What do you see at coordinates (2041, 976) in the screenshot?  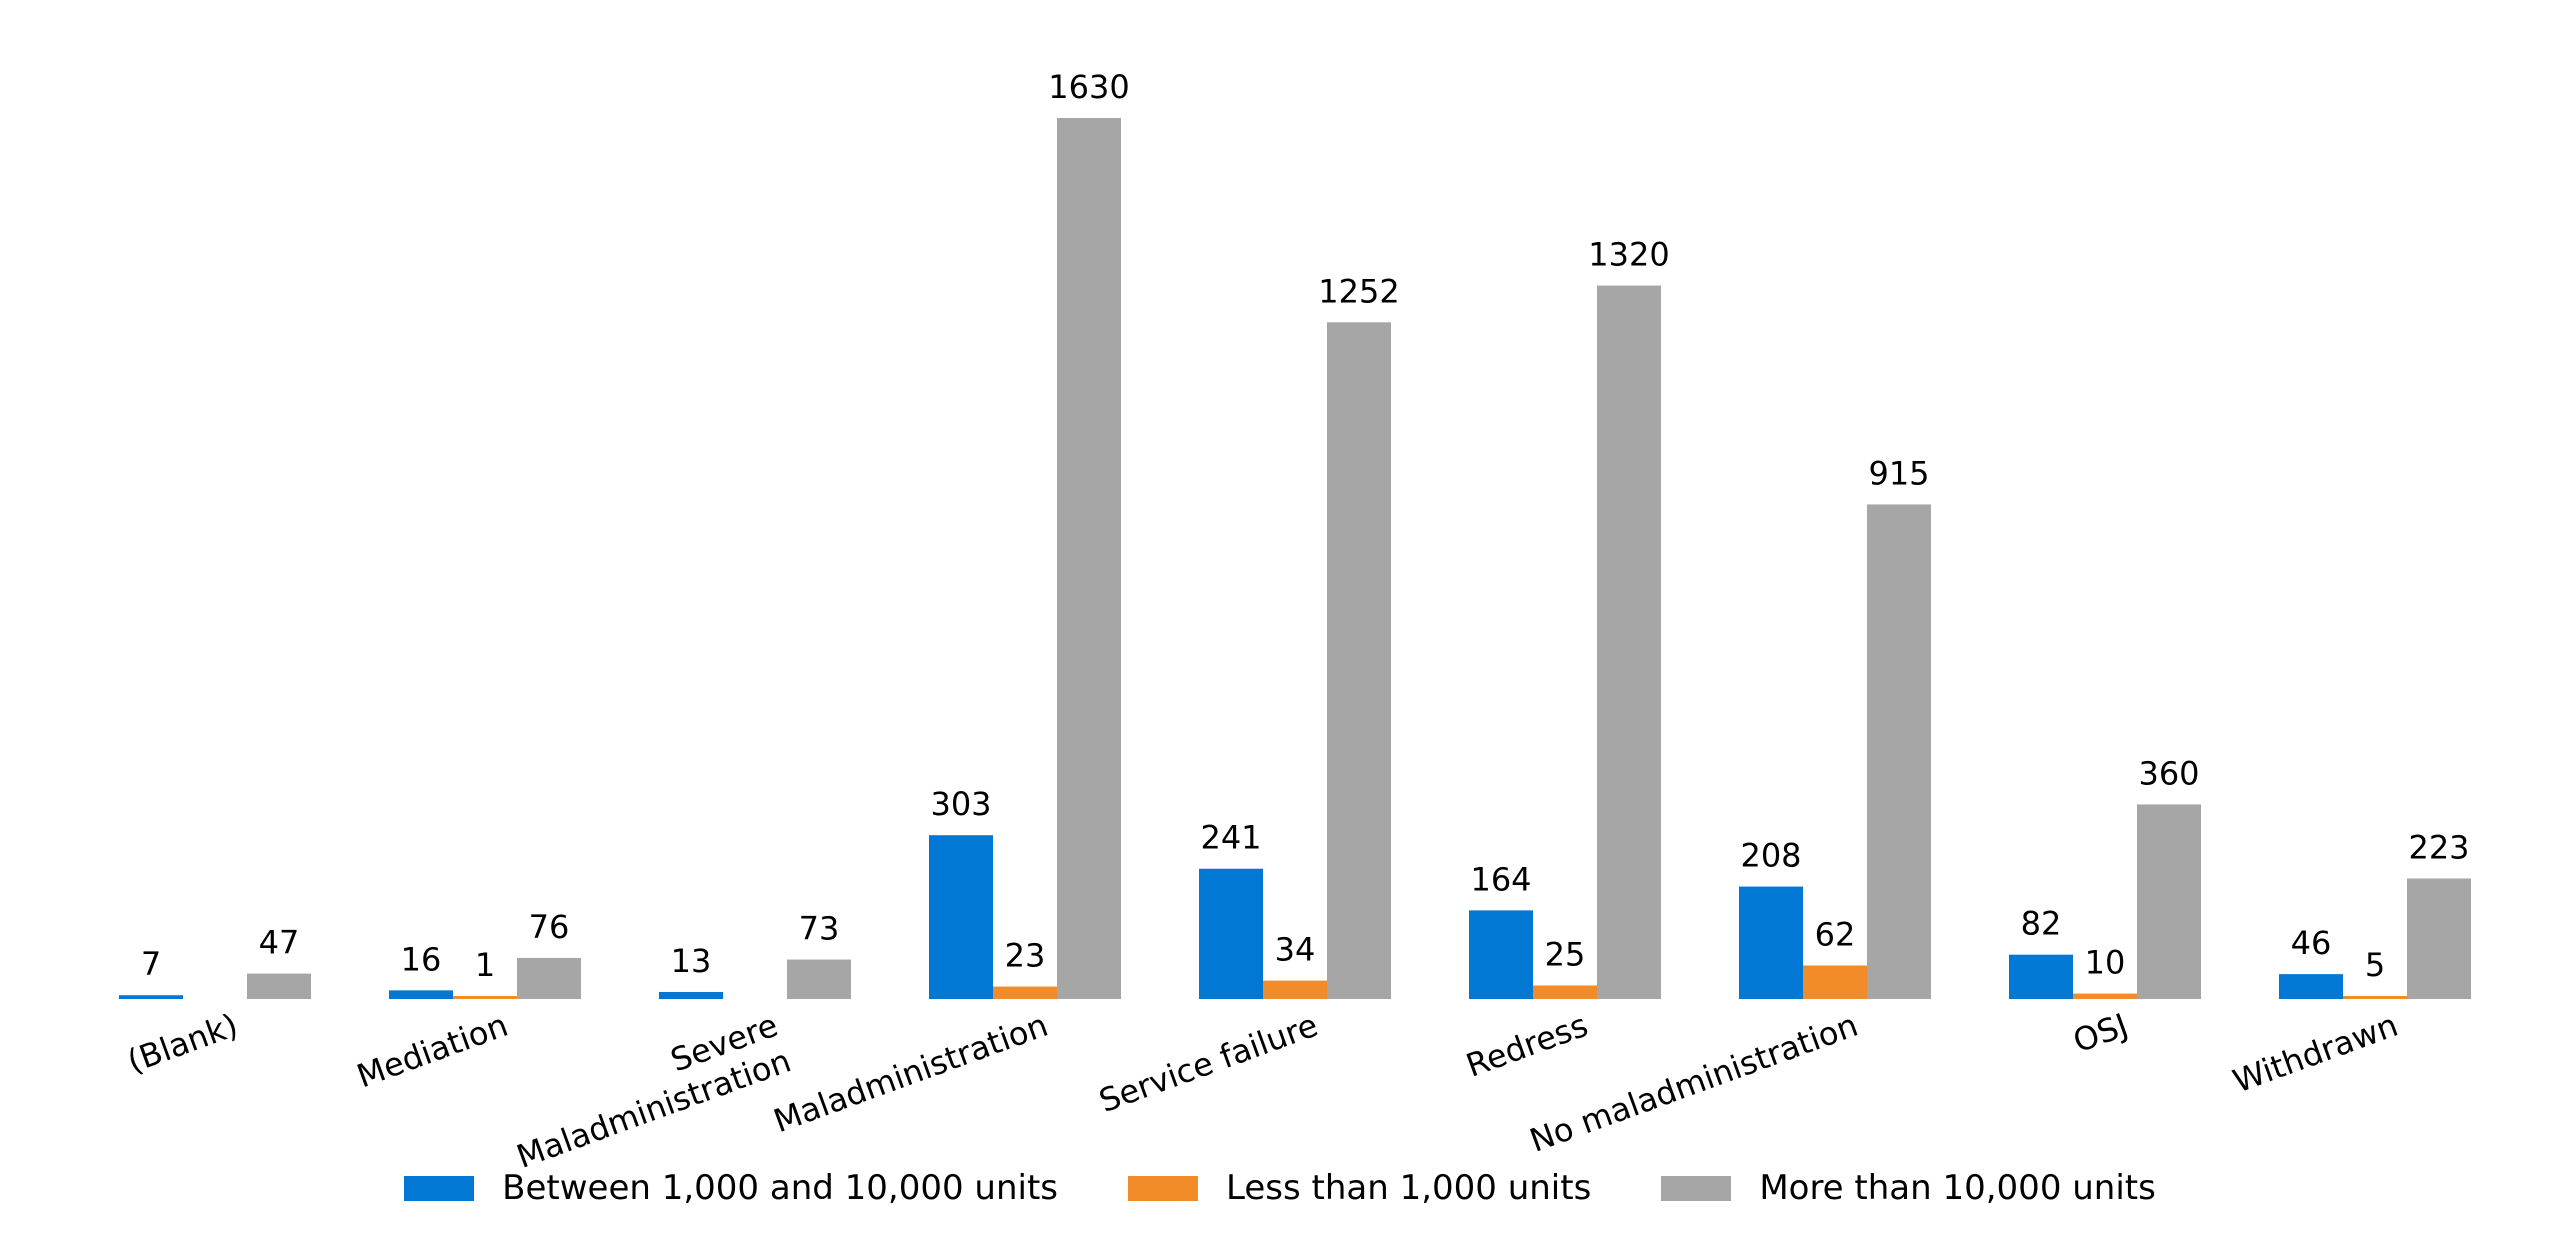 I see `bar-s0-c7` at bounding box center [2041, 976].